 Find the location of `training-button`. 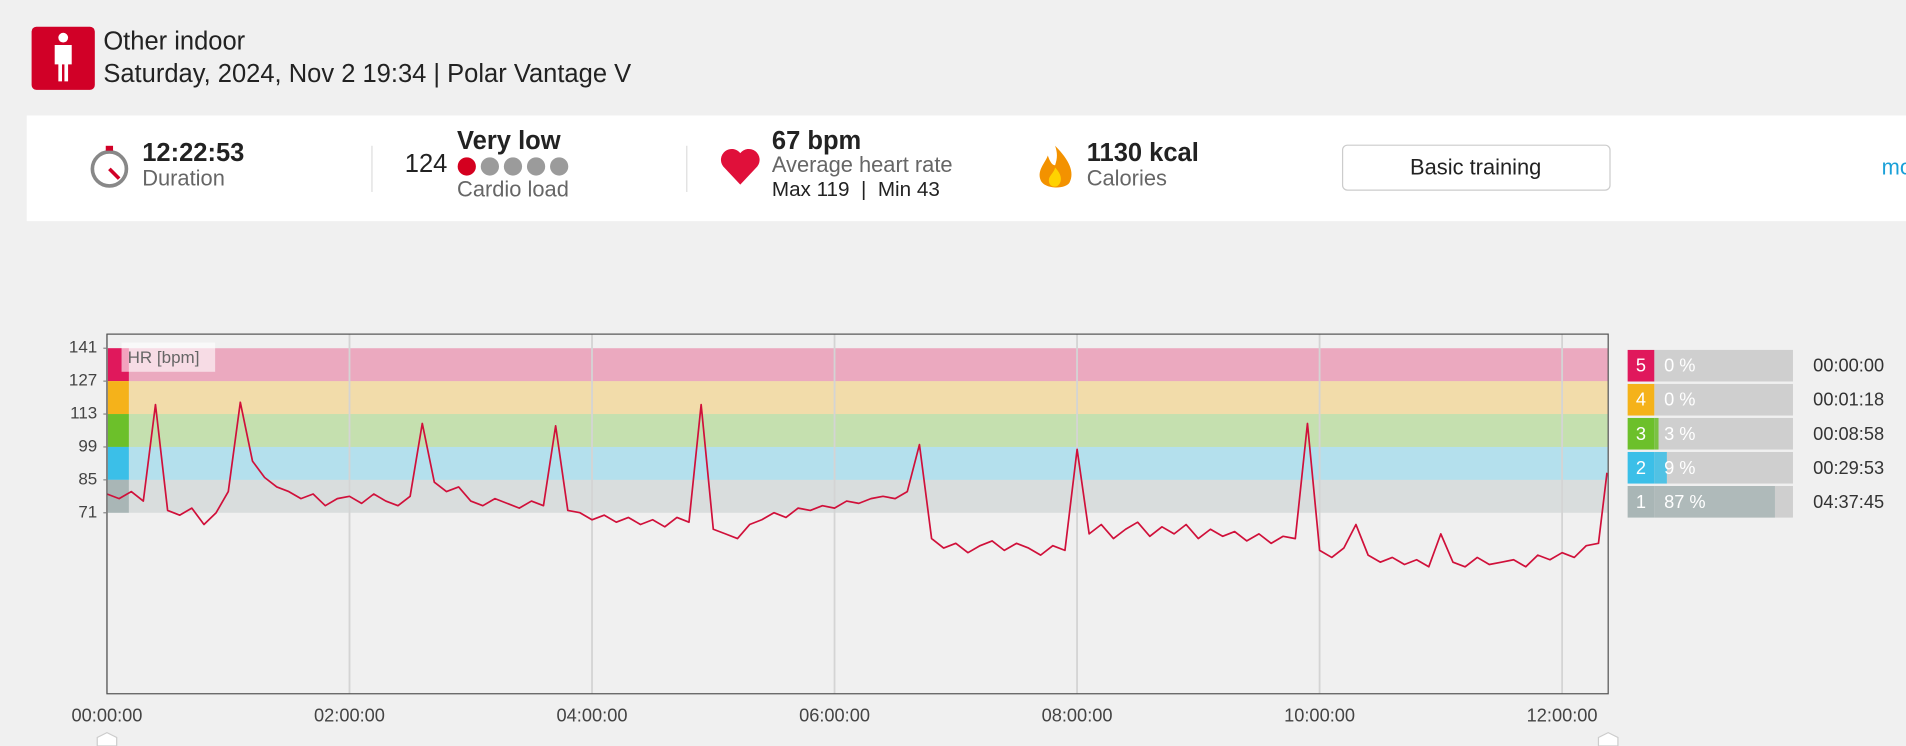

training-button is located at coordinates (1476, 167).